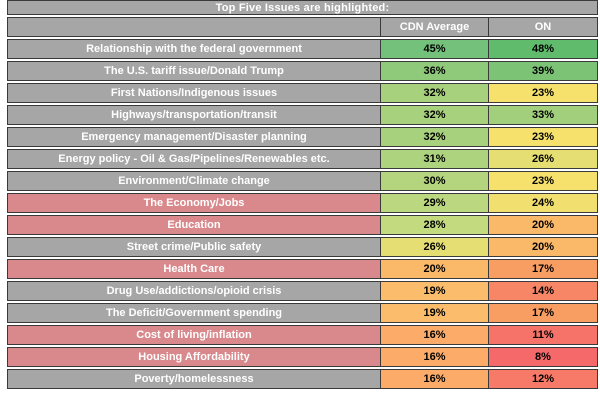  I want to click on issue-label: Health Care, so click(194, 269).